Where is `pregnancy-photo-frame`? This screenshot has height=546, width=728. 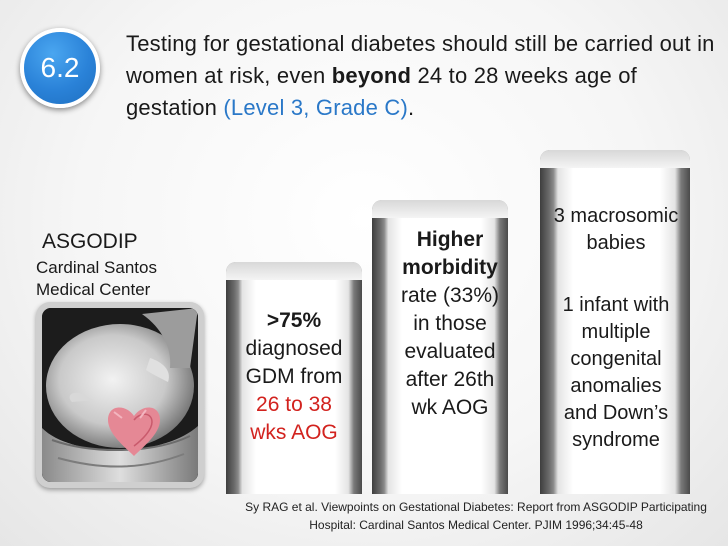
pregnancy-photo-frame is located at coordinates (120, 395).